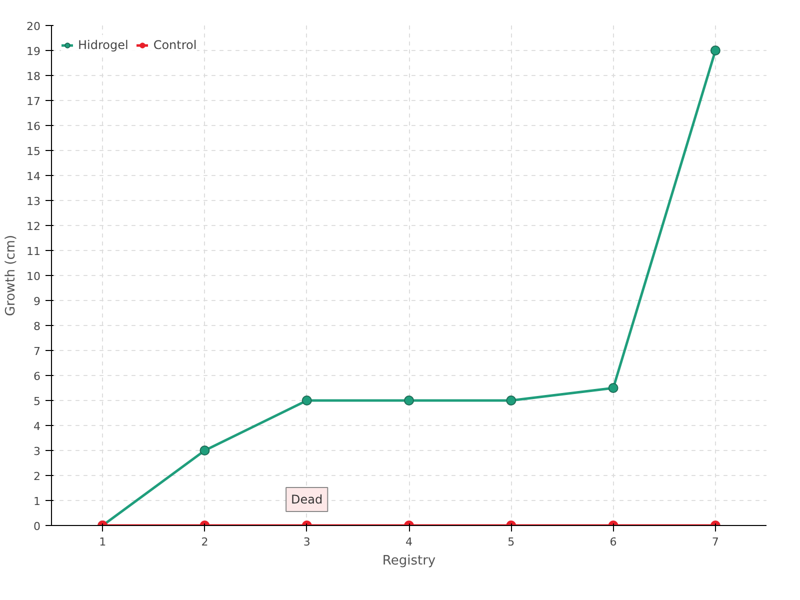 The height and width of the screenshot is (600, 800). Describe the element at coordinates (613, 542) in the screenshot. I see `x-tick-label: 6` at that location.